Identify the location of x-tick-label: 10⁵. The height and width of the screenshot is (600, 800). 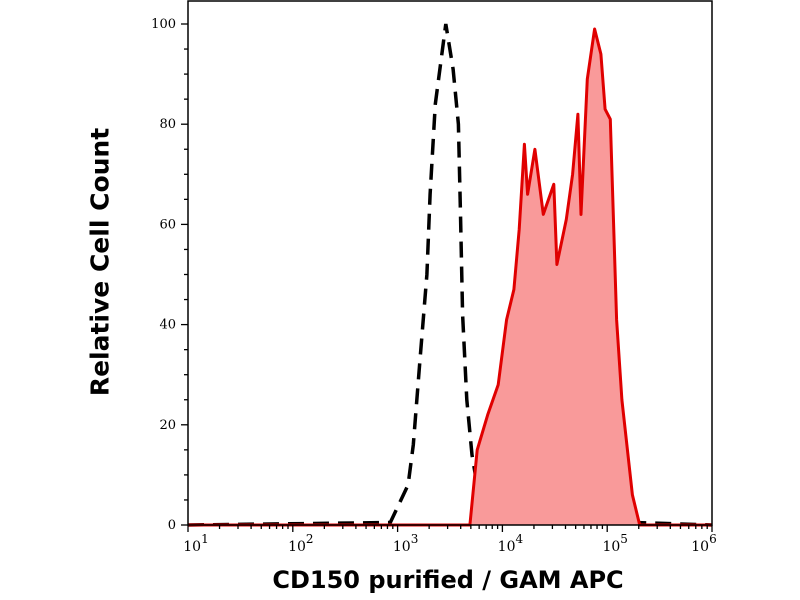
(614, 543).